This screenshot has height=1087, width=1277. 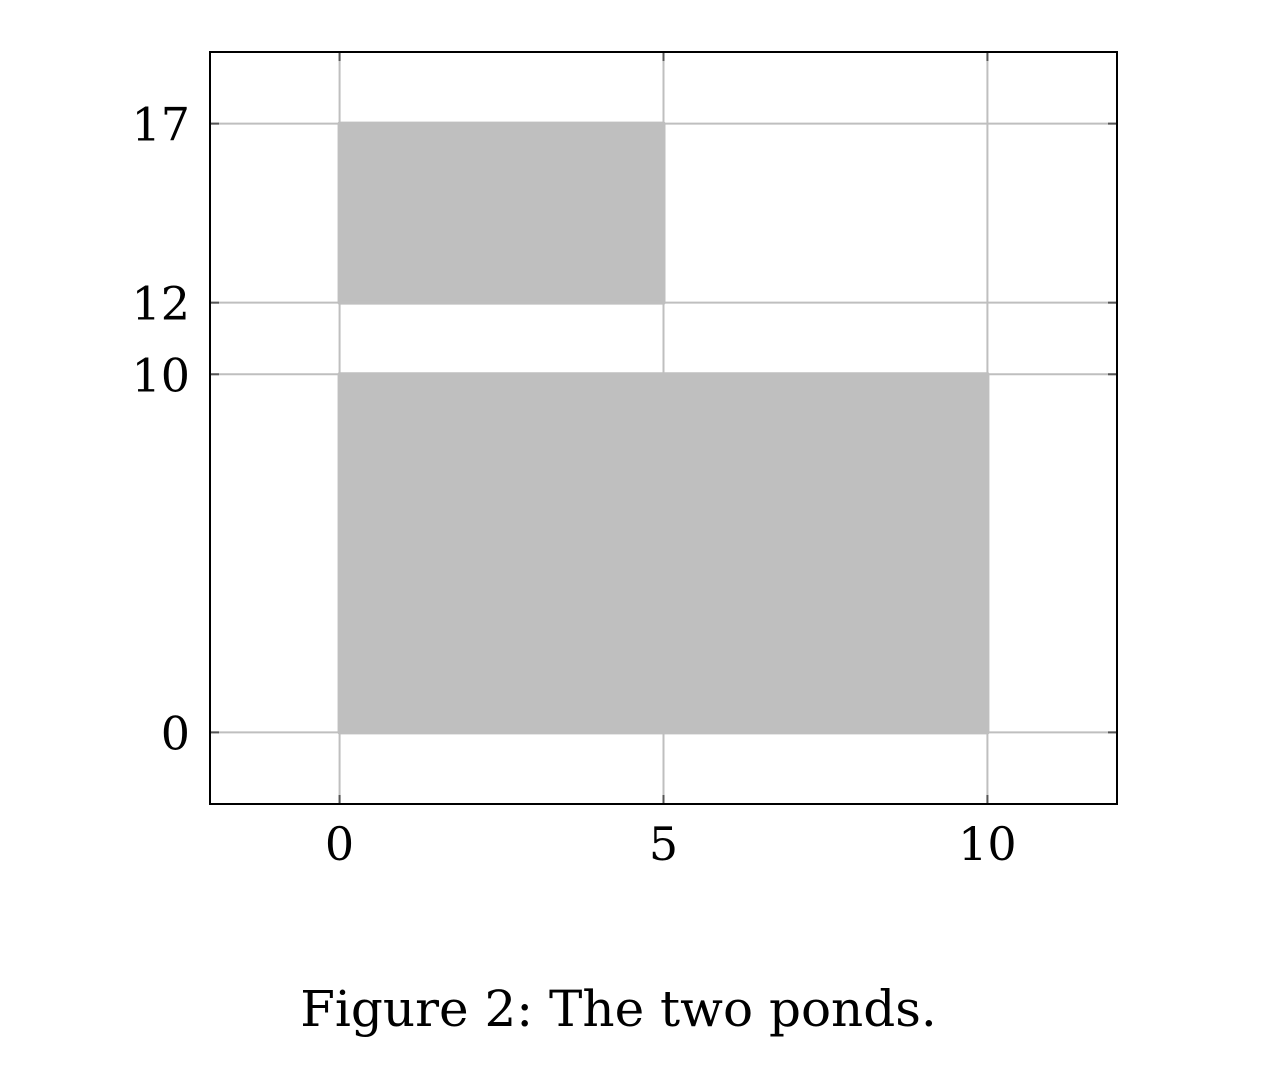 What do you see at coordinates (501, 213) in the screenshot?
I see `pond-rect` at bounding box center [501, 213].